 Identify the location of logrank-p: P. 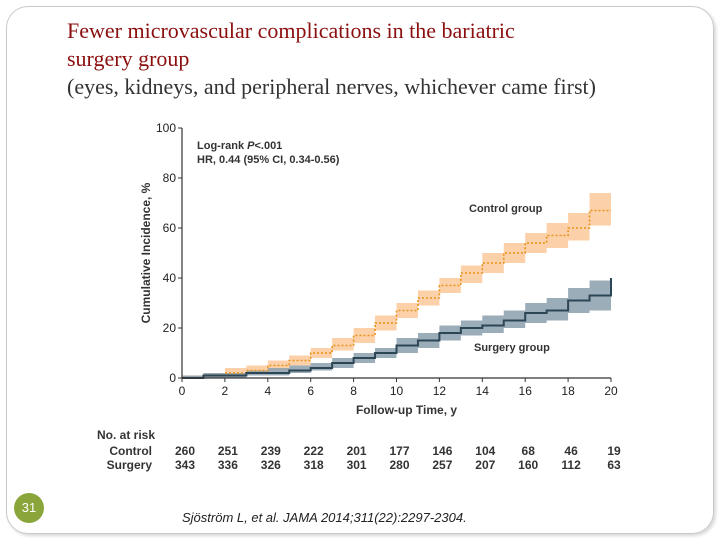
(251, 146).